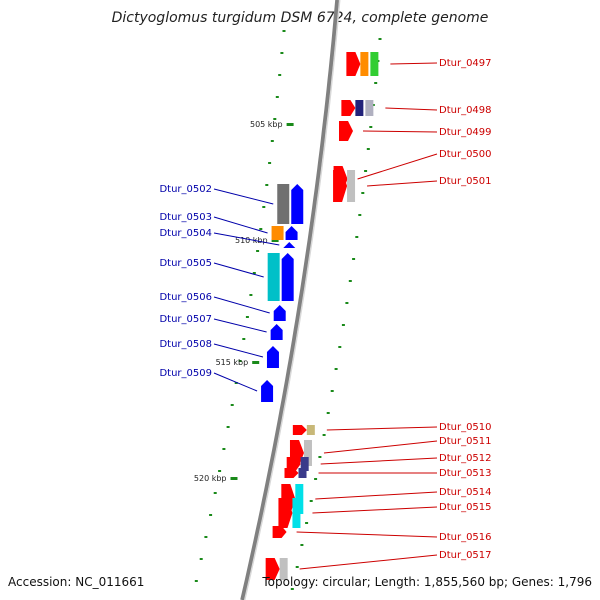  What do you see at coordinates (185, 297) in the screenshot?
I see `gene-label-reverse: Dtur_0506` at bounding box center [185, 297].